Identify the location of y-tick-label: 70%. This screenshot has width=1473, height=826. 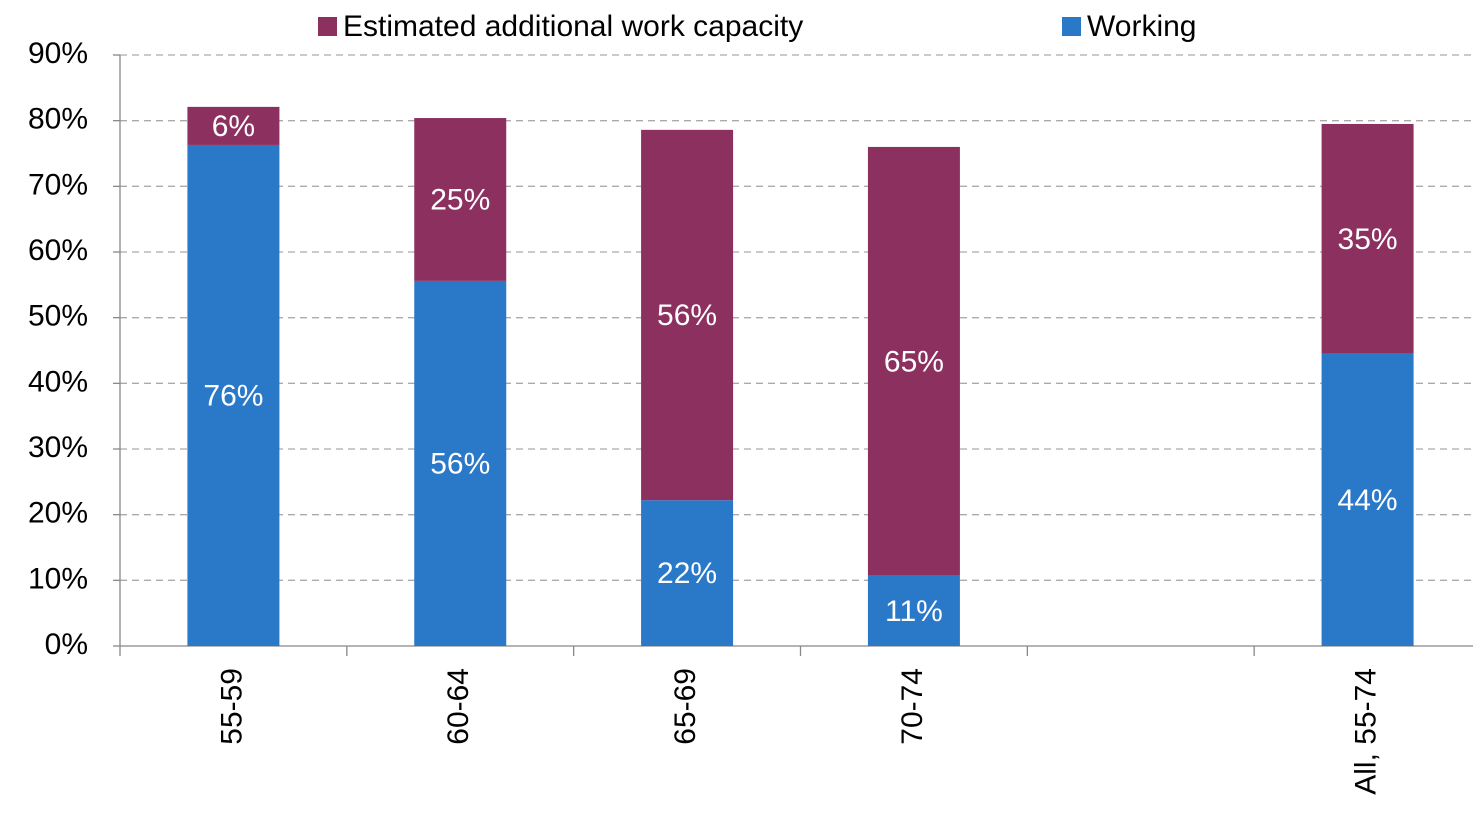
(58, 184).